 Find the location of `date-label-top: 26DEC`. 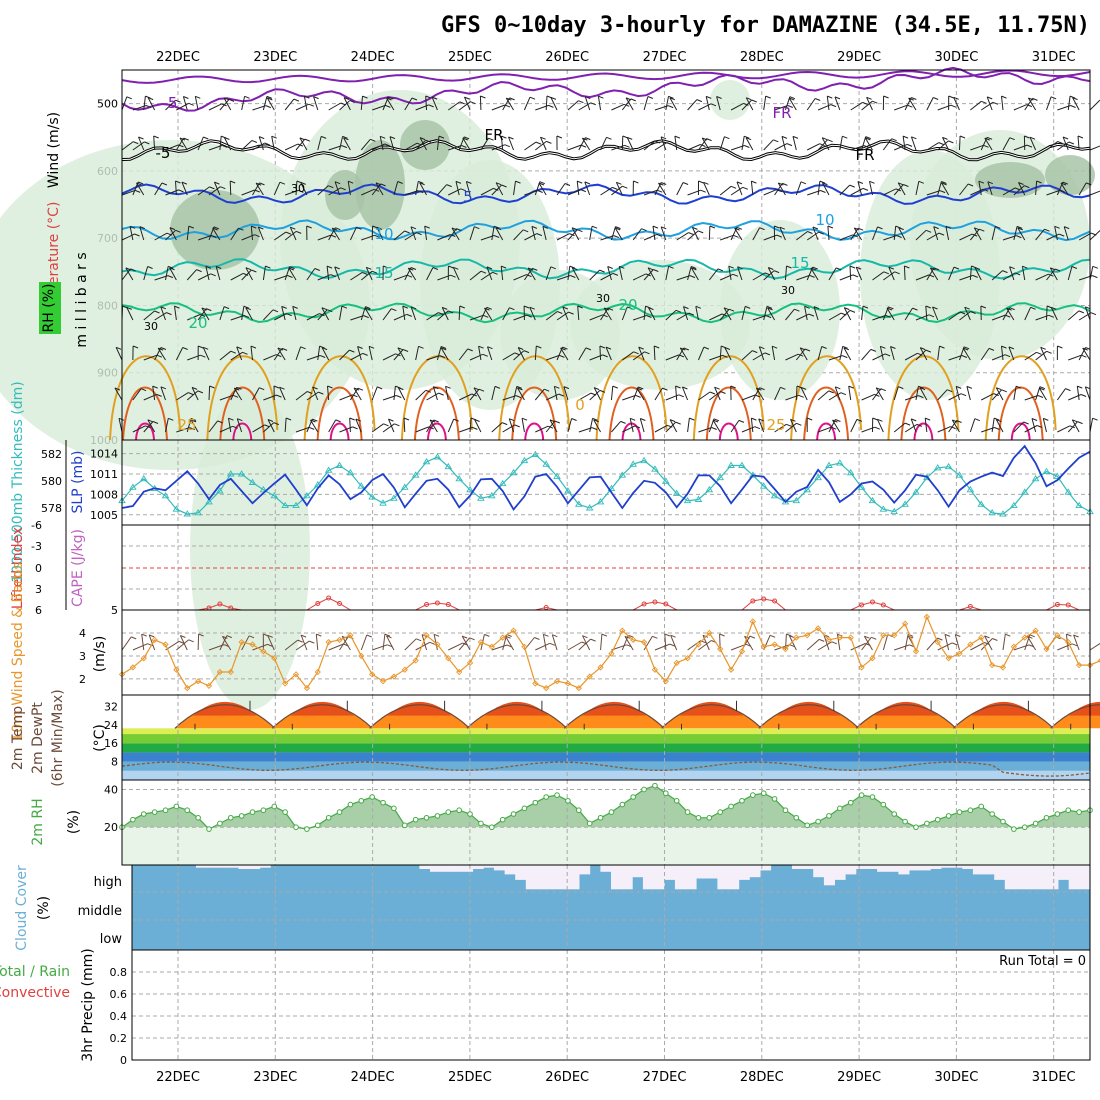

date-label-top: 26DEC is located at coordinates (567, 57).